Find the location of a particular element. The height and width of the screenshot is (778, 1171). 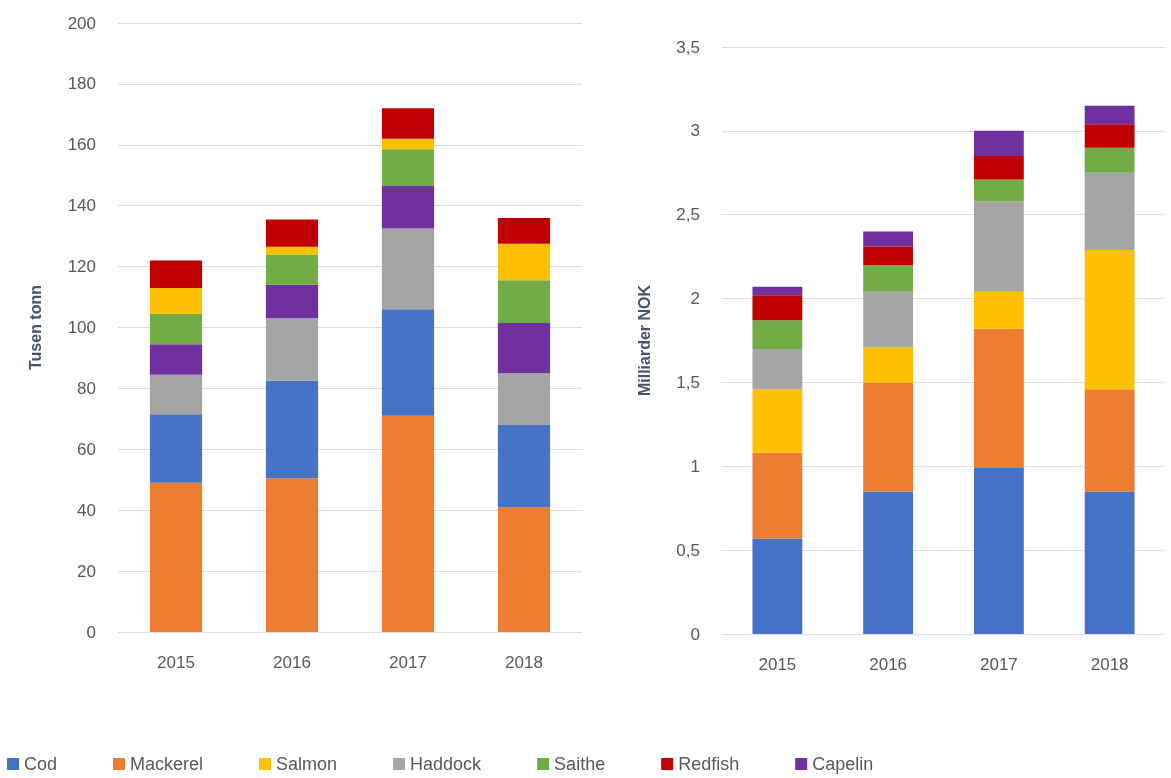

y-tick-label: 160 is located at coordinates (81, 145).